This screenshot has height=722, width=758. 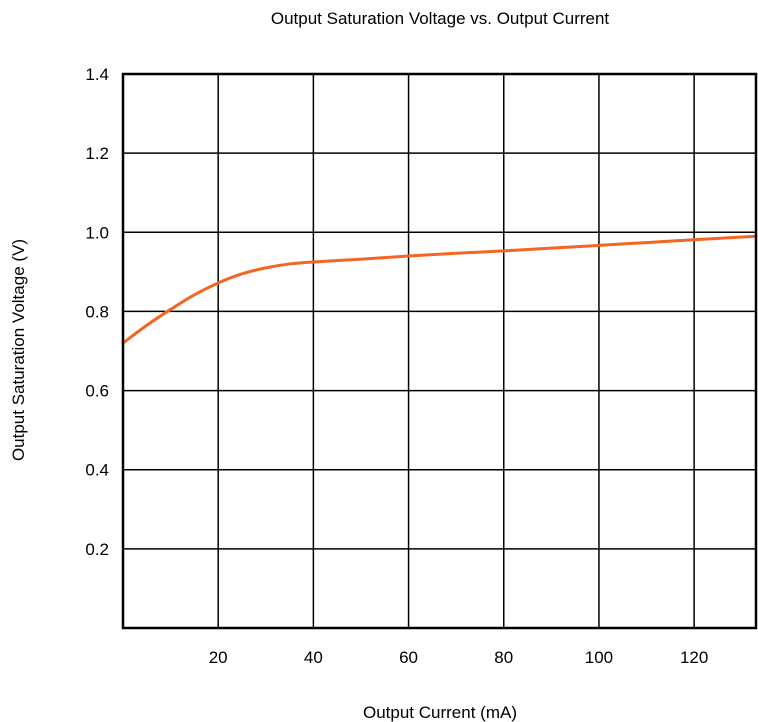 I want to click on y-tick-label: 1.2, so click(x=97, y=153).